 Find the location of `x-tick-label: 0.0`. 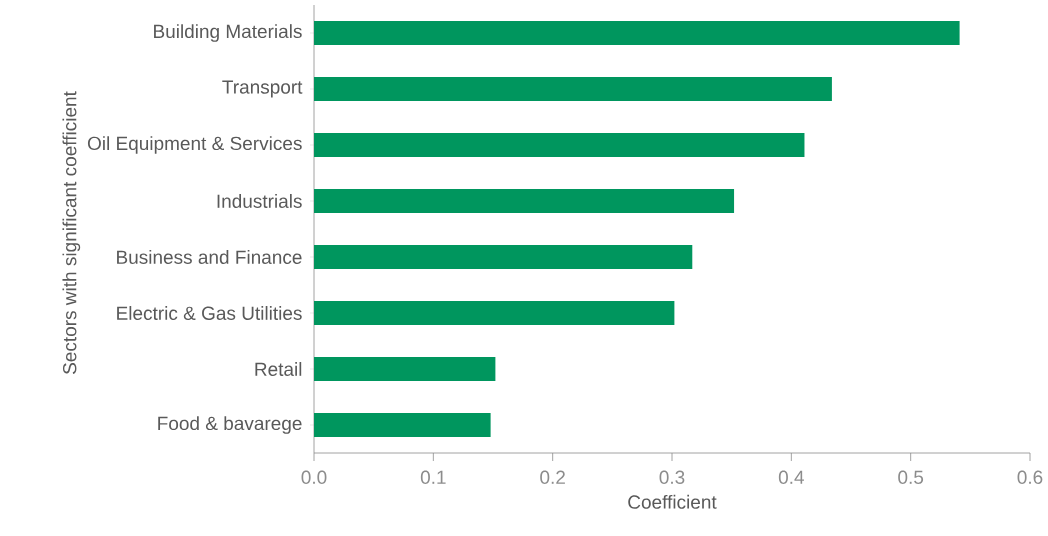

x-tick-label: 0.0 is located at coordinates (314, 477).